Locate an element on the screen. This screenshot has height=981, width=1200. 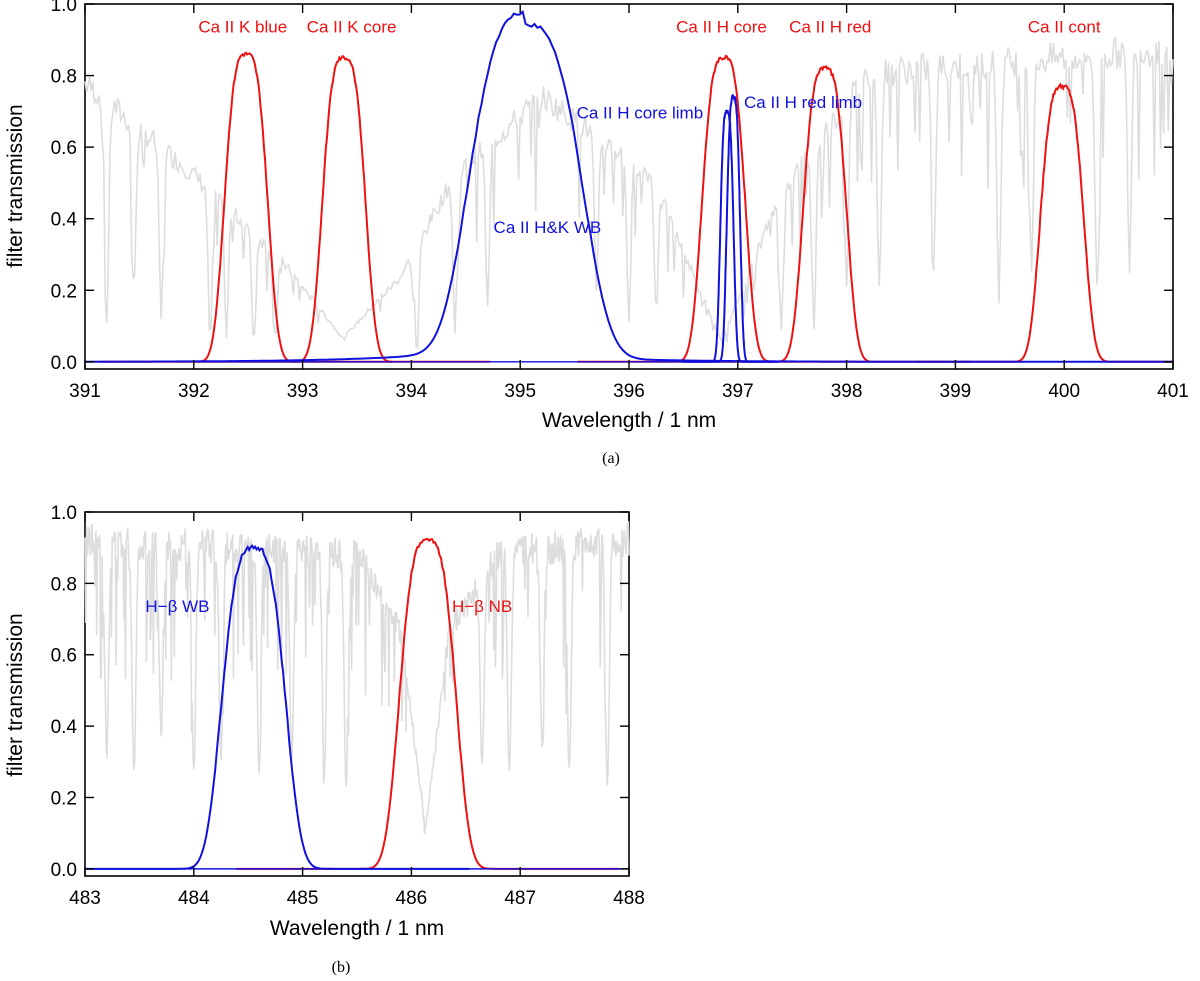
series-line-ca-ii-k-blue is located at coordinates (246, 207).